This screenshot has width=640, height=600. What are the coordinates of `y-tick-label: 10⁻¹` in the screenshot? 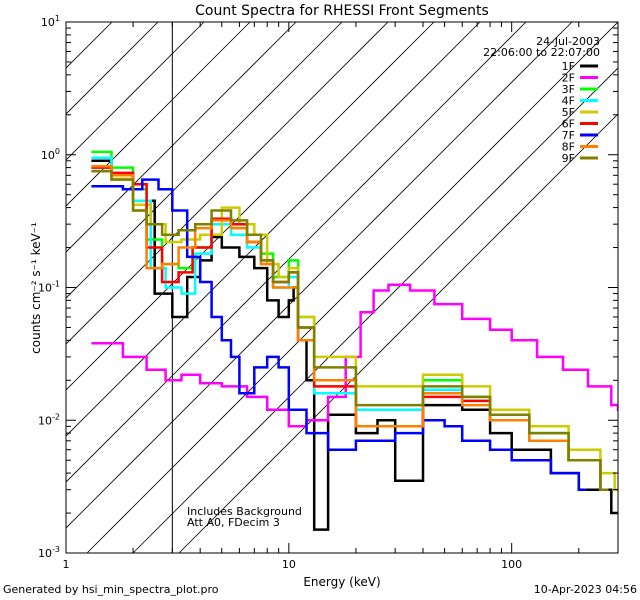 It's located at (49, 287).